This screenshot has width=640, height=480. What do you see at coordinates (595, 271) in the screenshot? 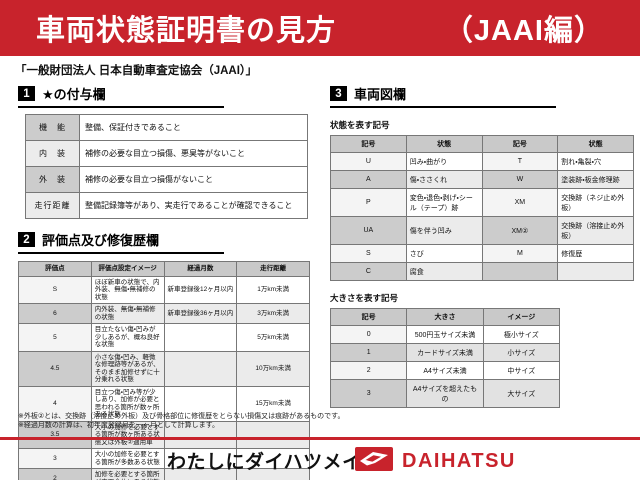
I see `symbol-desc` at bounding box center [595, 271].